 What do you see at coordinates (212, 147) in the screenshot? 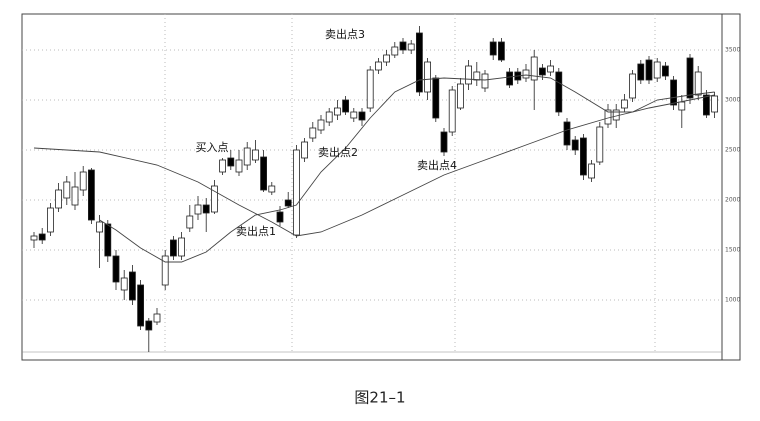
I see `annotation: 买入点` at bounding box center [212, 147].